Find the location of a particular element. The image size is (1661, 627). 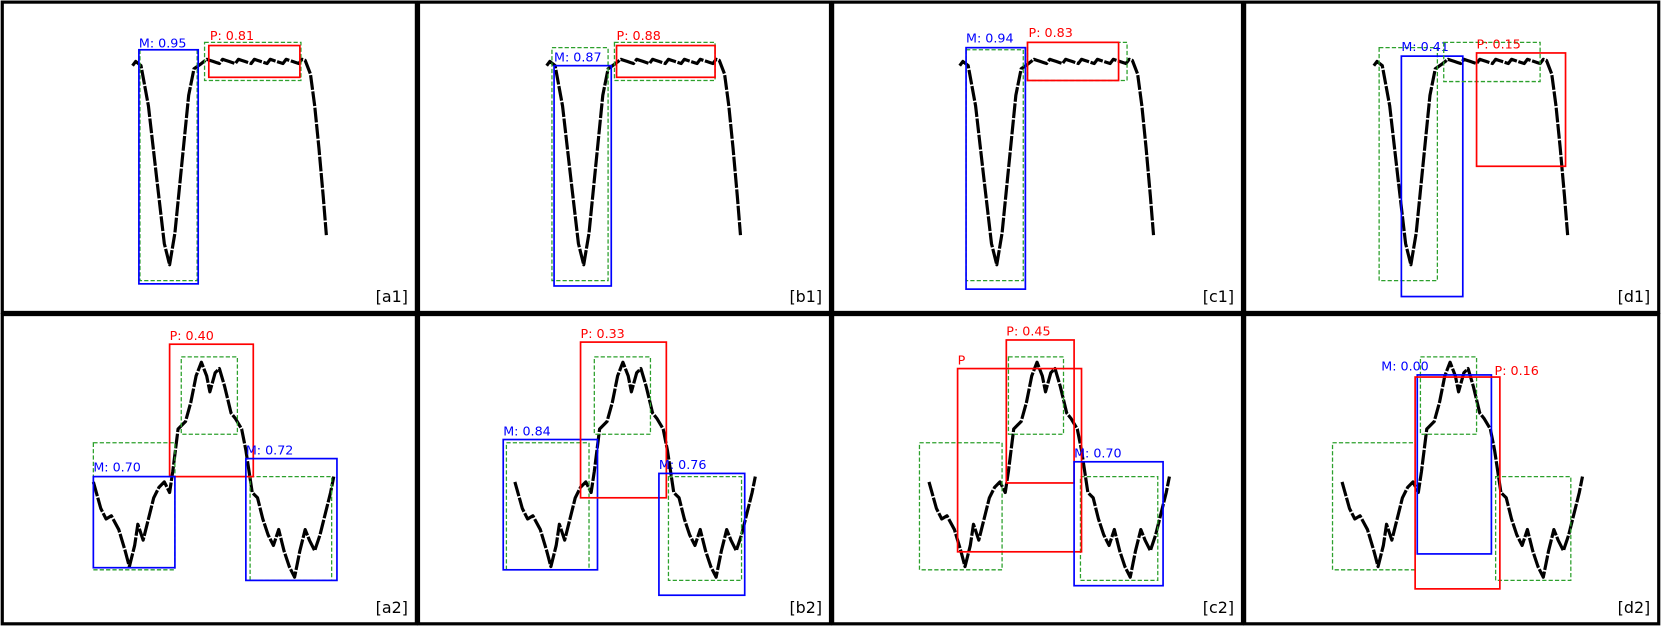

box-label: P: 0.81 is located at coordinates (232, 35).